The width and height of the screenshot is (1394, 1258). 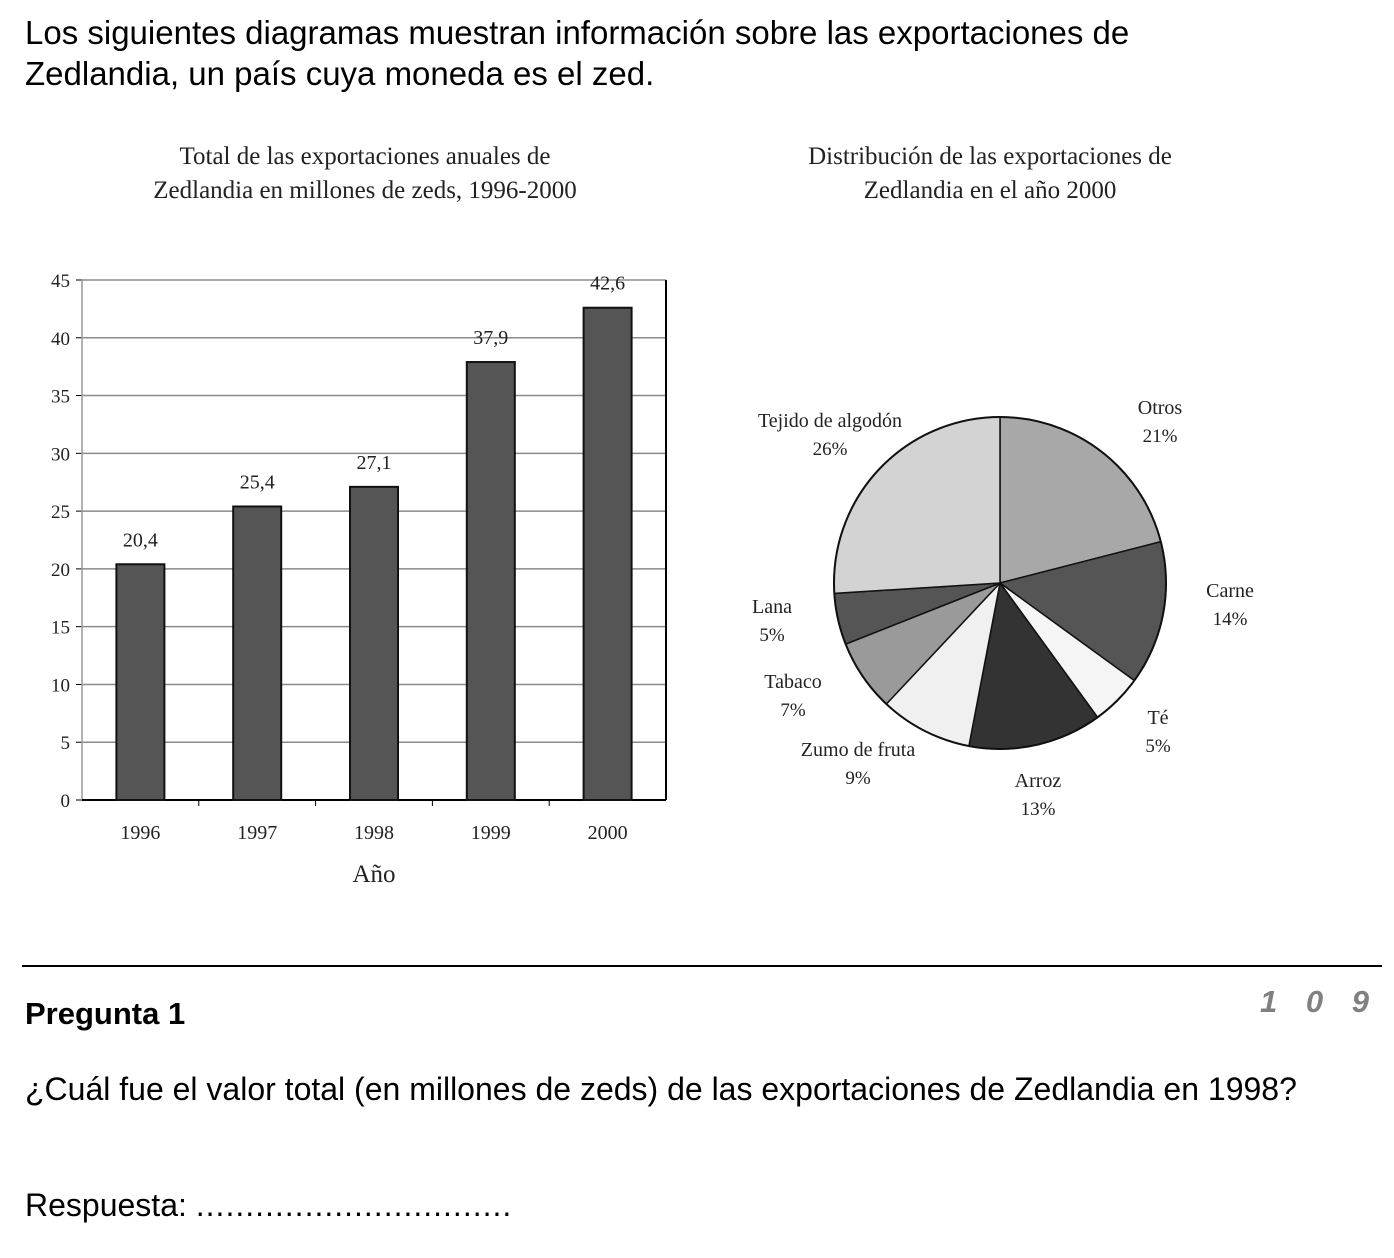 I want to click on y-tick-label: 35, so click(x=60, y=397).